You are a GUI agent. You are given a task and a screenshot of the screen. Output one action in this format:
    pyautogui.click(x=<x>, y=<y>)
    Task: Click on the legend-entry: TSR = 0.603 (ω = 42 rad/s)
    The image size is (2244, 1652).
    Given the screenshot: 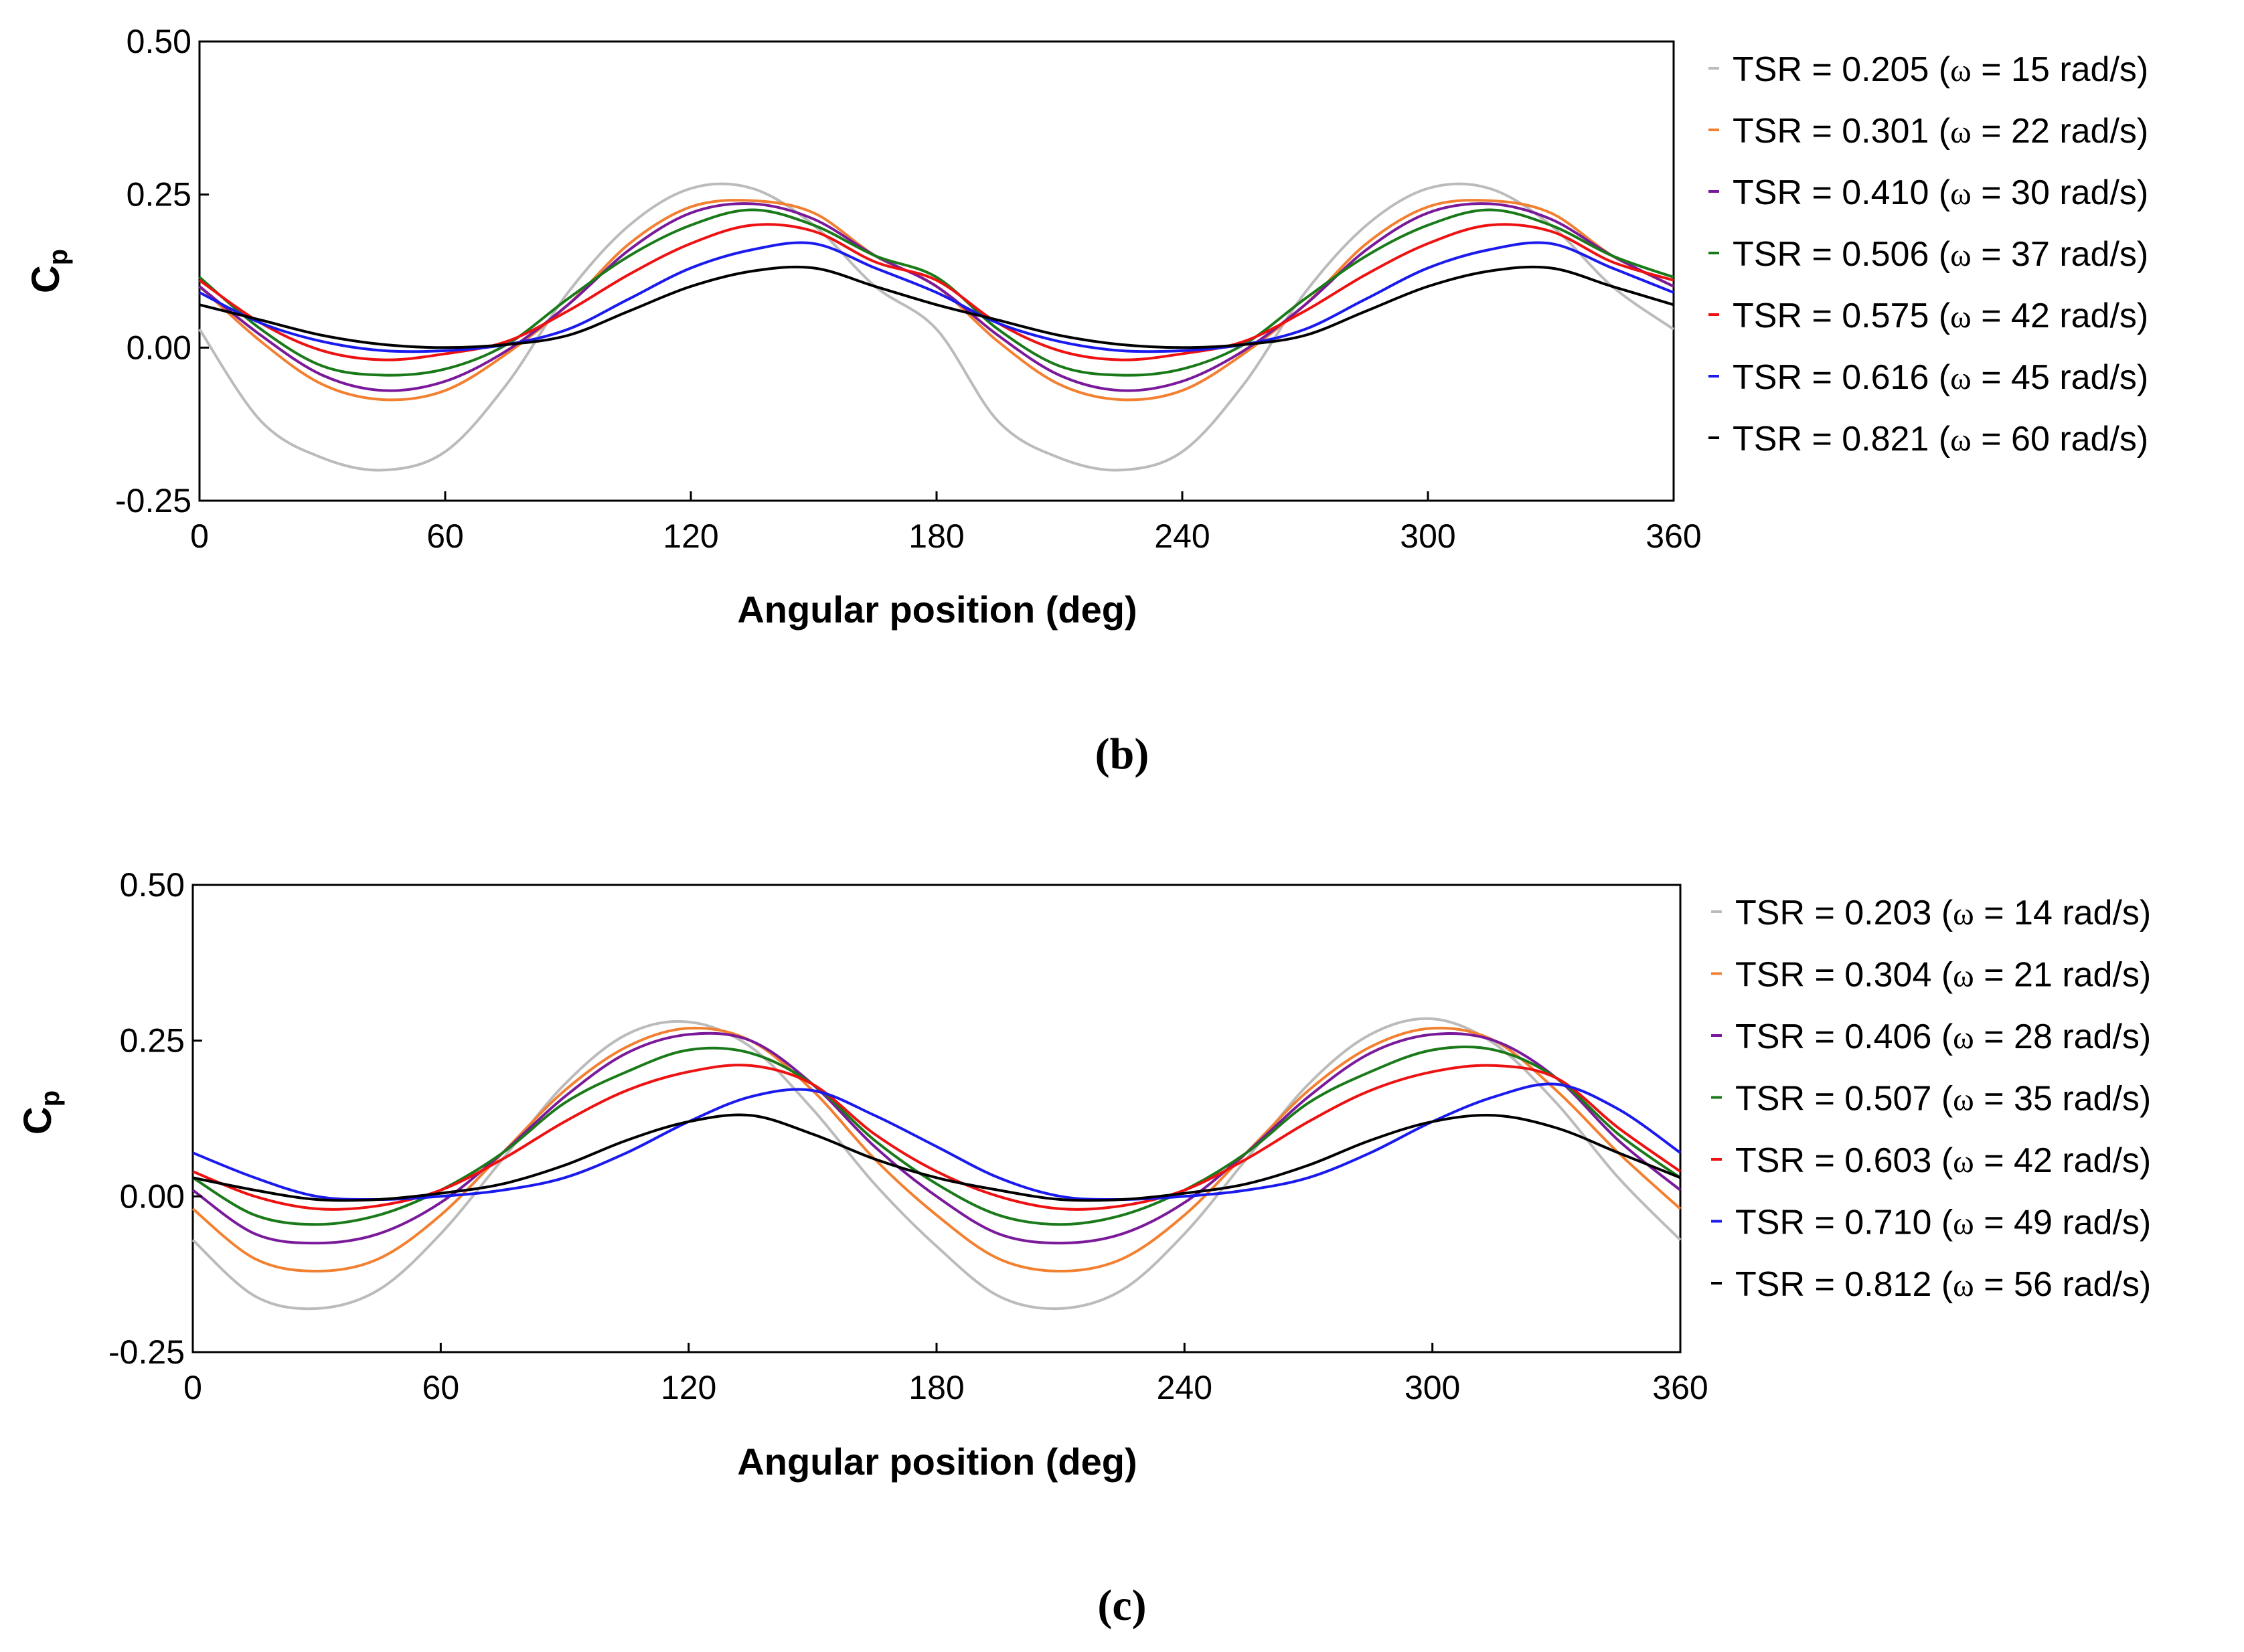 What is the action you would take?
    pyautogui.click(x=1943, y=1161)
    